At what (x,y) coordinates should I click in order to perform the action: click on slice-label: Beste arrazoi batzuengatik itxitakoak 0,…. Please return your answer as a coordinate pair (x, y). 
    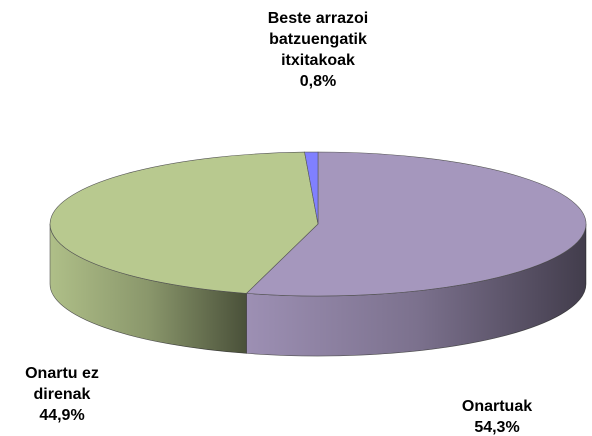
    Looking at the image, I should click on (318, 50).